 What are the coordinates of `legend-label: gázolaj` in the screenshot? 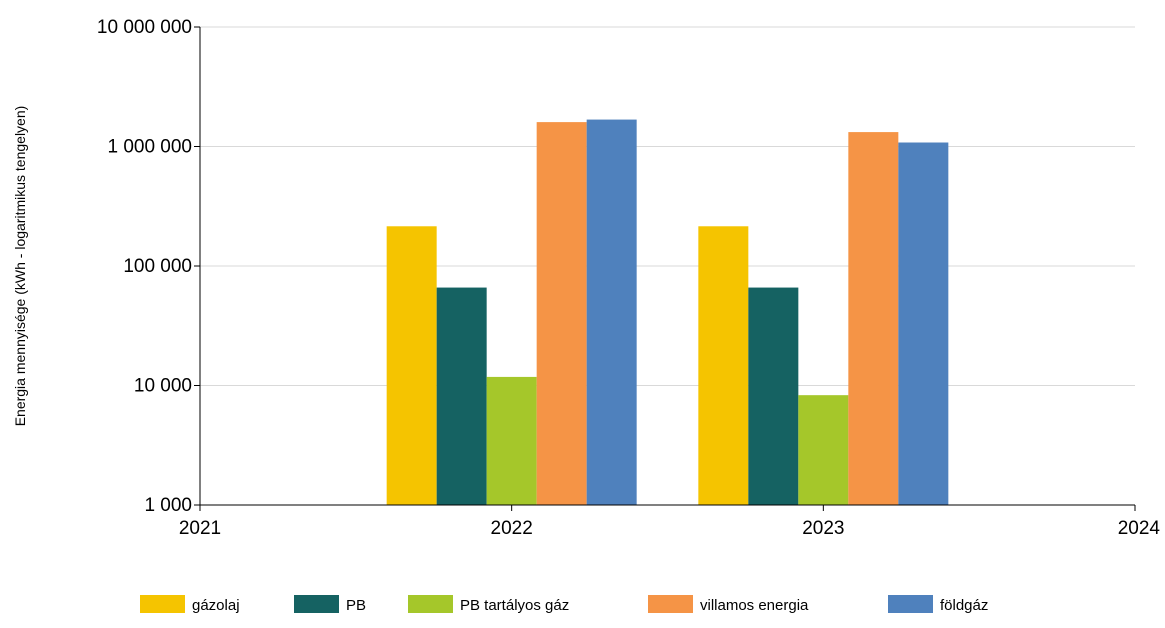 It's located at (216, 605).